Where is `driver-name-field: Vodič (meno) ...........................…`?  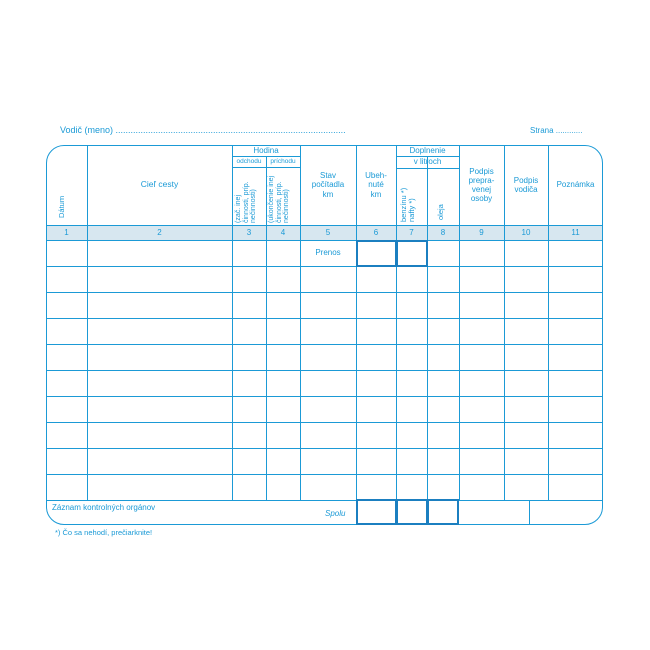
driver-name-field: Vodič (meno) ...........................… is located at coordinates (203, 130).